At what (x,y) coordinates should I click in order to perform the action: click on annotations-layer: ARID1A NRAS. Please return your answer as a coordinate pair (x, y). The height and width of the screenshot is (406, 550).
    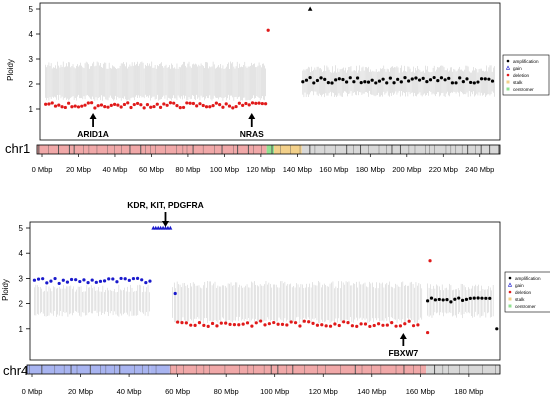
    Looking at the image, I should click on (170, 126).